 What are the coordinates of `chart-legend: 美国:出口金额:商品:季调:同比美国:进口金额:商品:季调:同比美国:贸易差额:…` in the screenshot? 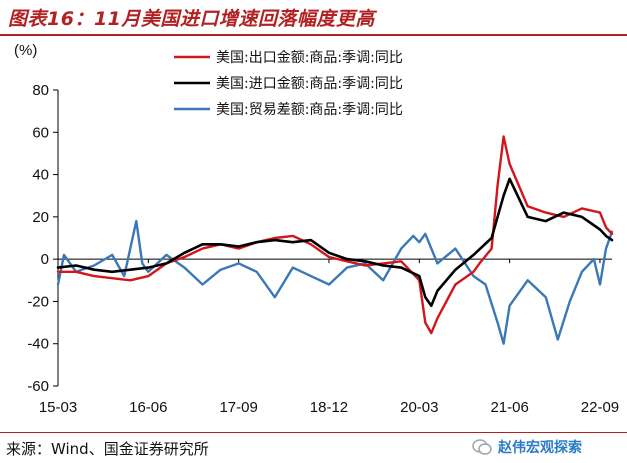 It's located at (288, 84).